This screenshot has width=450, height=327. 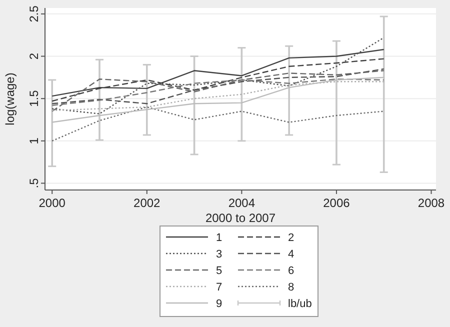 I want to click on legend-label: 1, so click(x=219, y=238).